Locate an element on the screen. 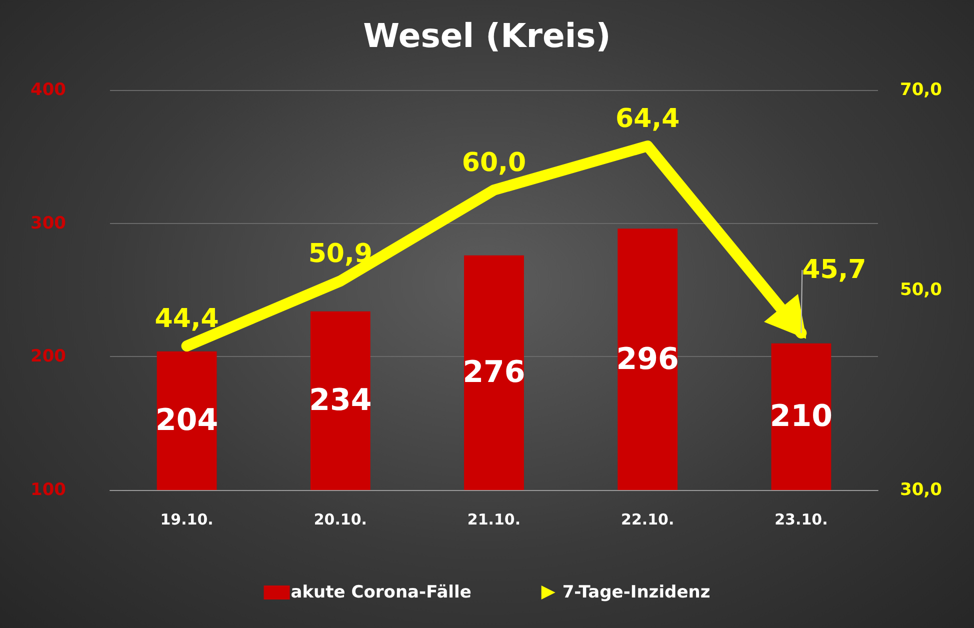  y-tick-label: 300 is located at coordinates (48, 223).